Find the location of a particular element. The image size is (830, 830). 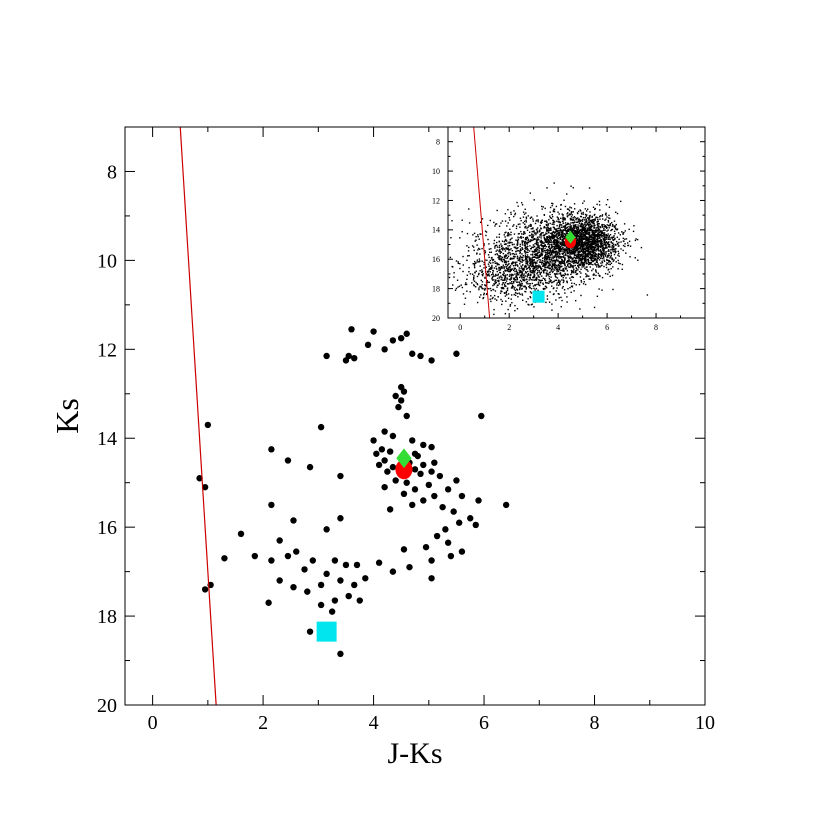

inset-data-layer is located at coordinates (548, 222).